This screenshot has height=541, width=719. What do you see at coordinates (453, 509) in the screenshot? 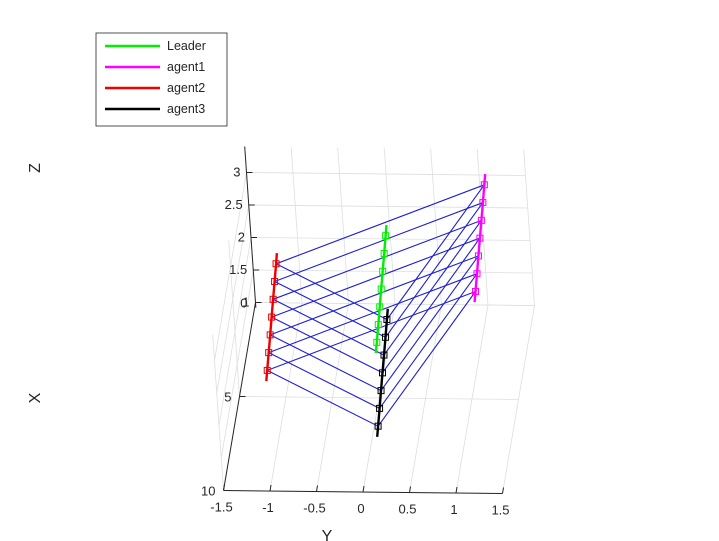
I see `y-tick-label: 1` at bounding box center [453, 509].